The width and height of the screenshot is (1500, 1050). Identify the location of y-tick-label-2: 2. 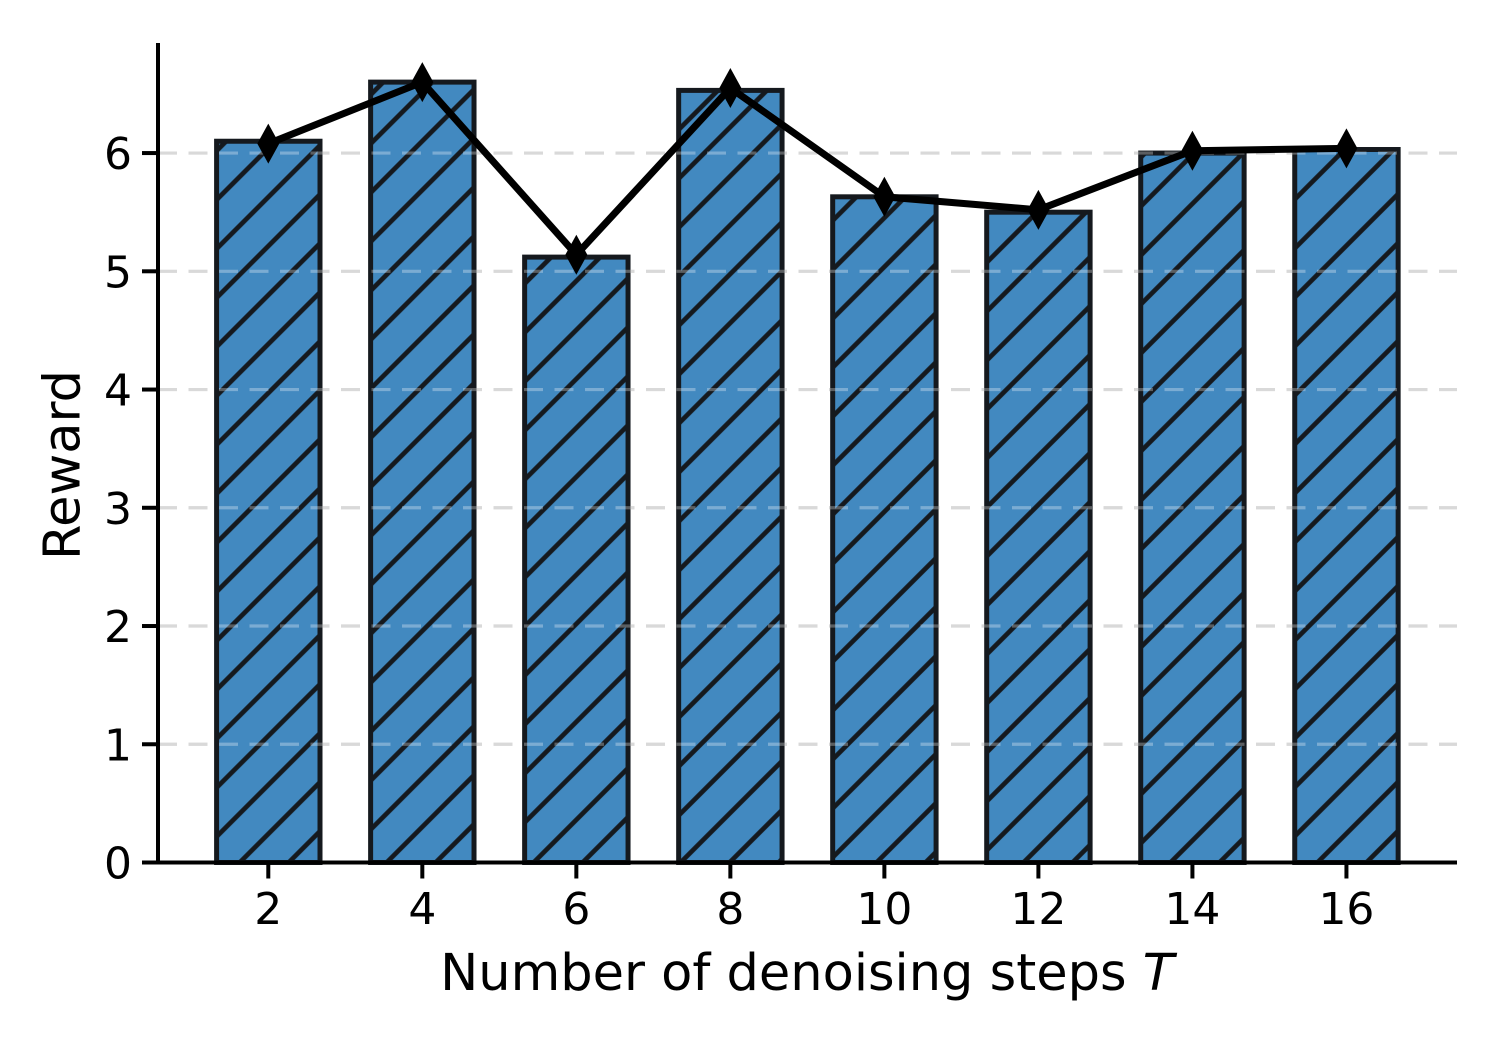
(118, 627).